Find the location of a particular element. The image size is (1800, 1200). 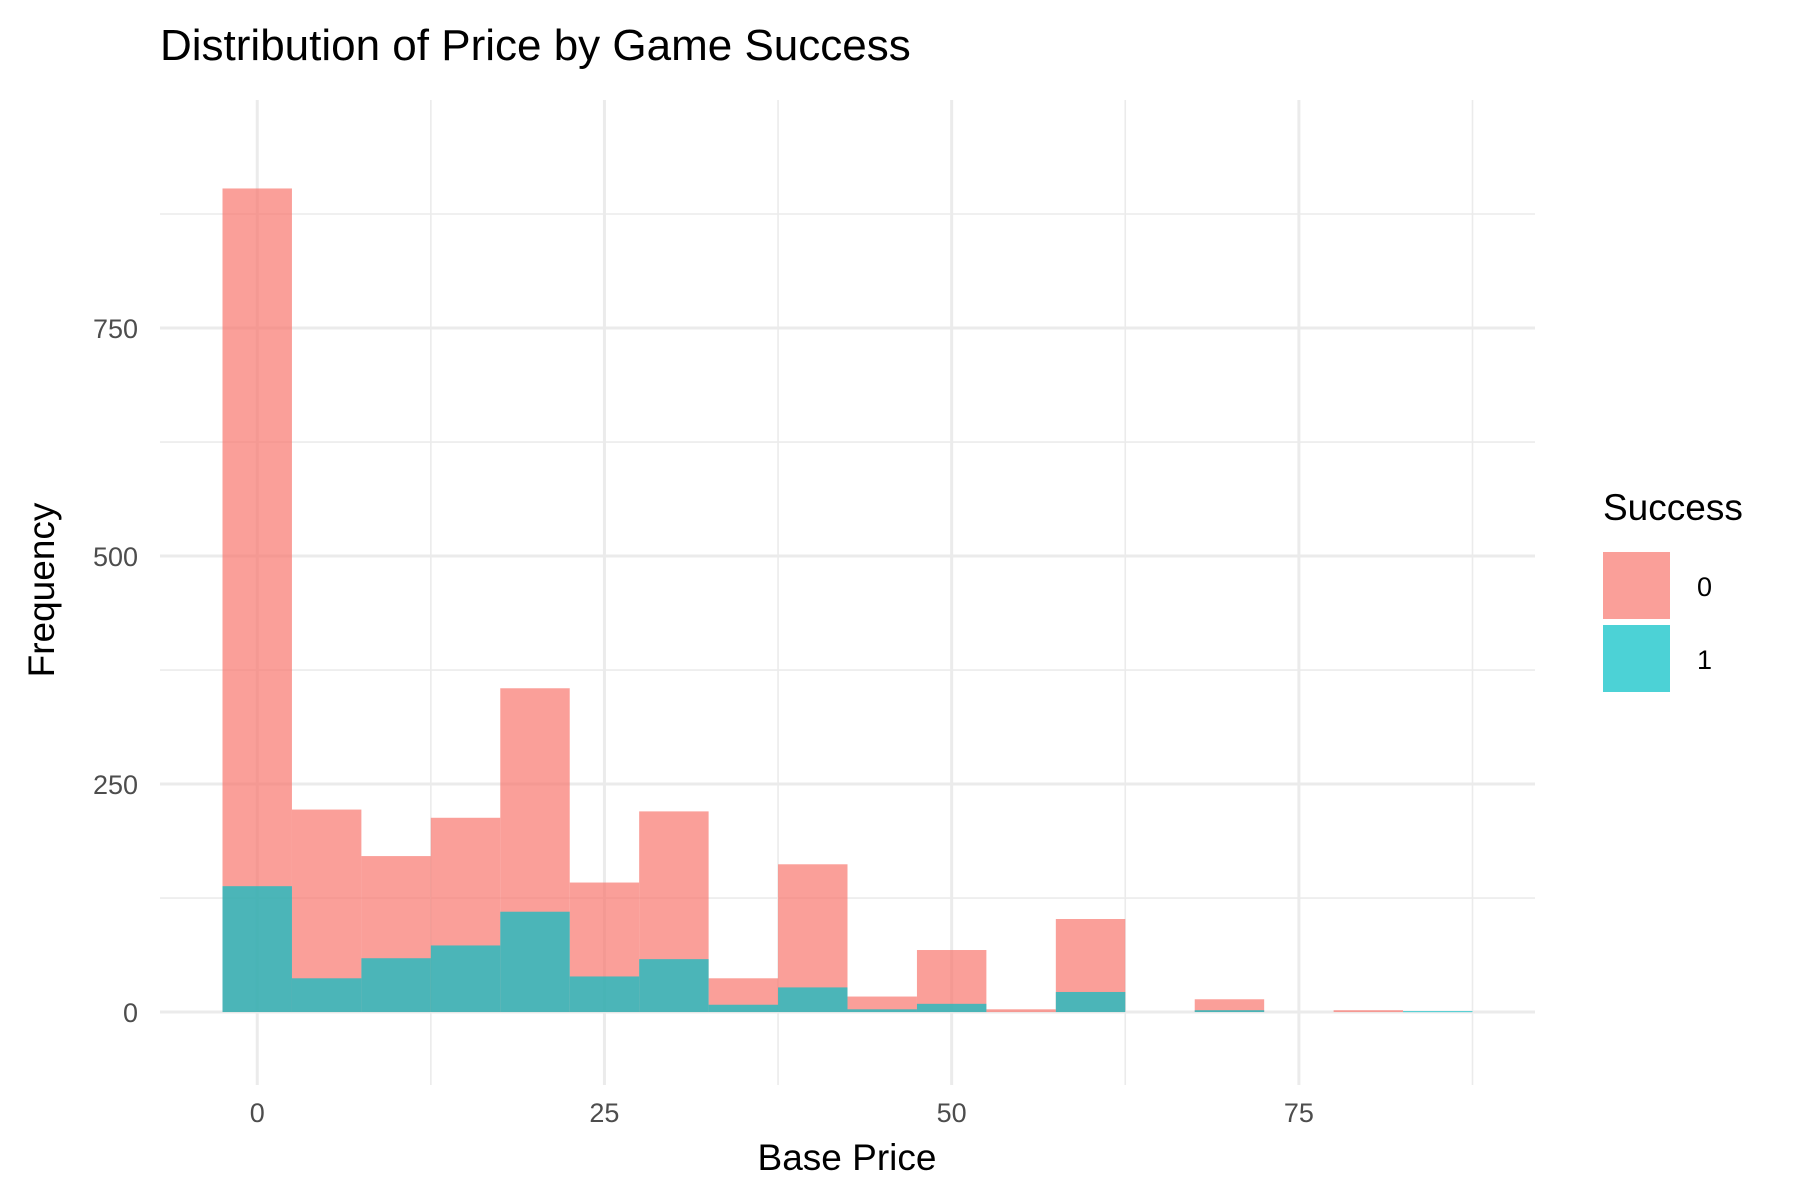

legend: Success 01 is located at coordinates (1673, 589).